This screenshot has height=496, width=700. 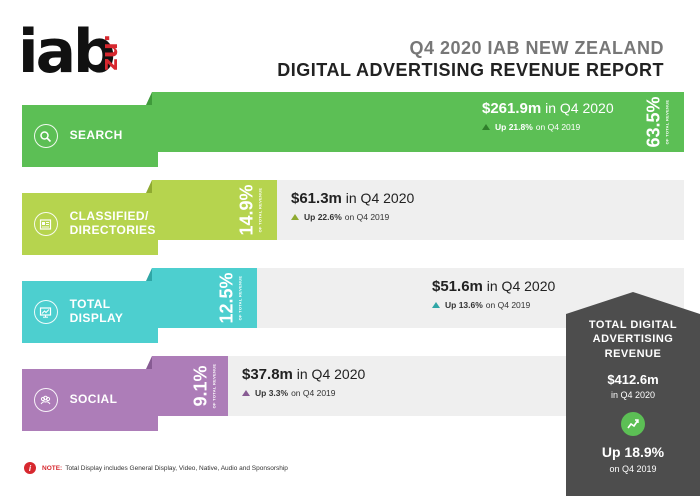 I want to click on search-icon, so click(x=46, y=136).